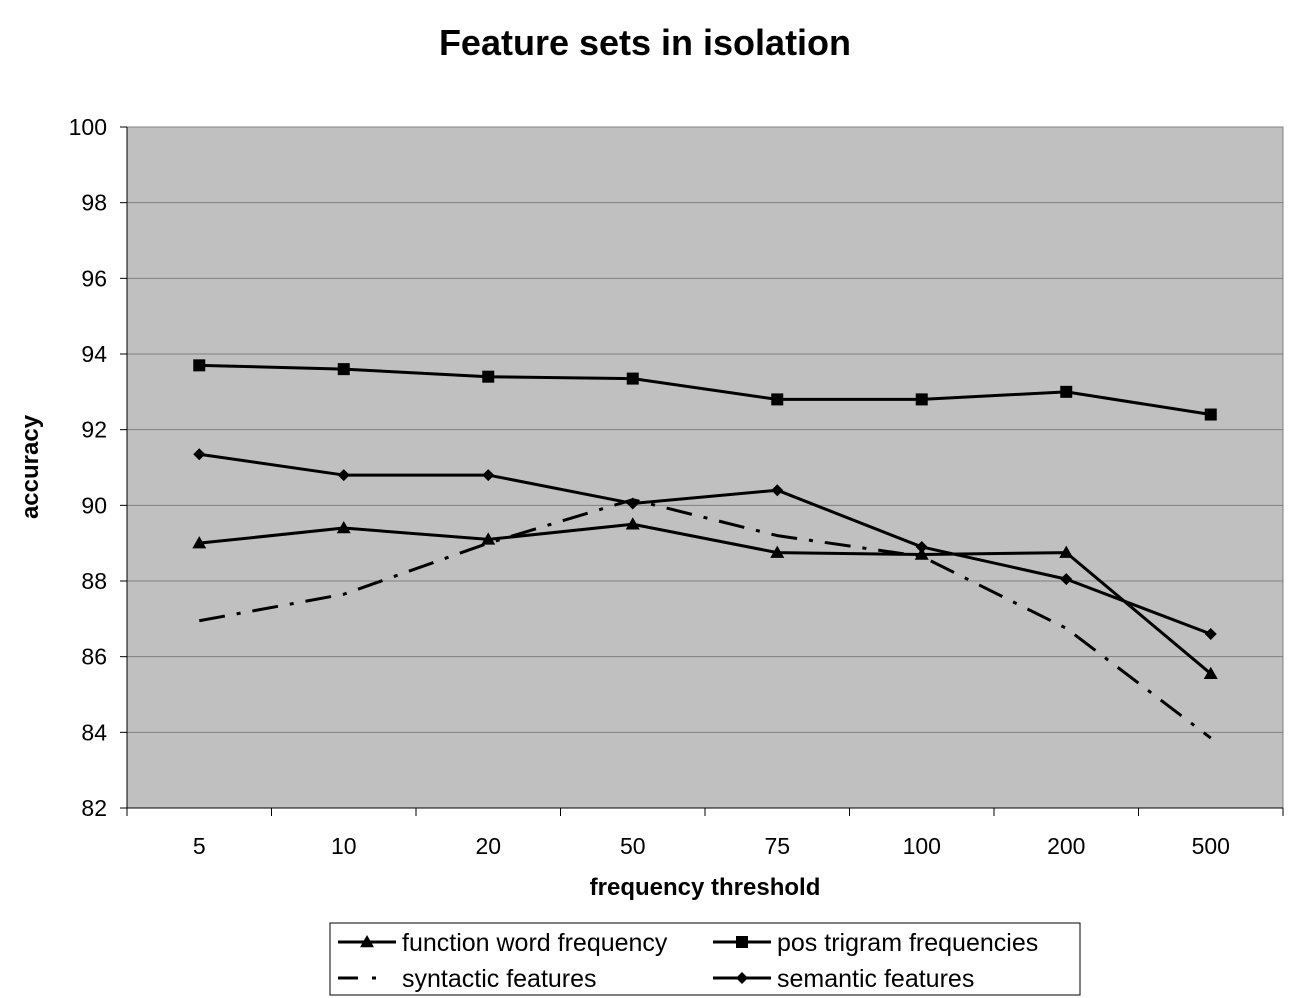 The width and height of the screenshot is (1295, 998). I want to click on y-tick-label: 90, so click(94, 505).